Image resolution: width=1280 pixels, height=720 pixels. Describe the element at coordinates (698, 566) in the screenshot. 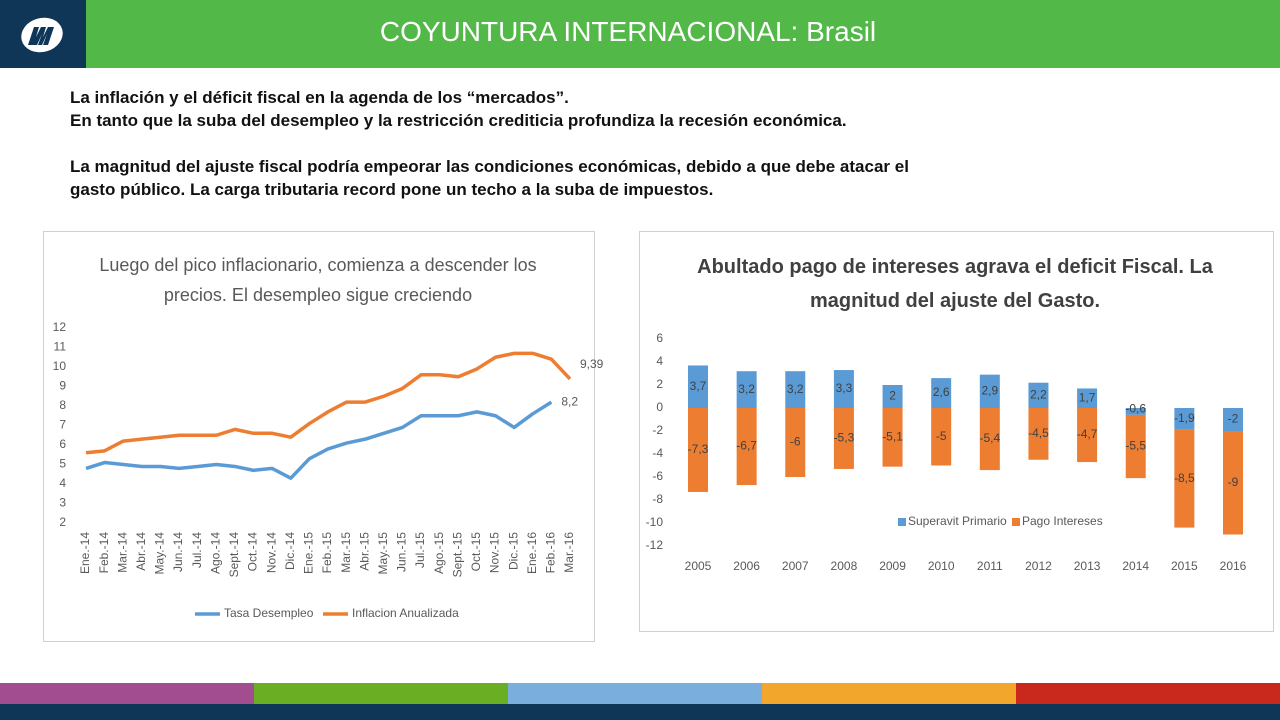

I see `x-tick-label: 2005` at that location.